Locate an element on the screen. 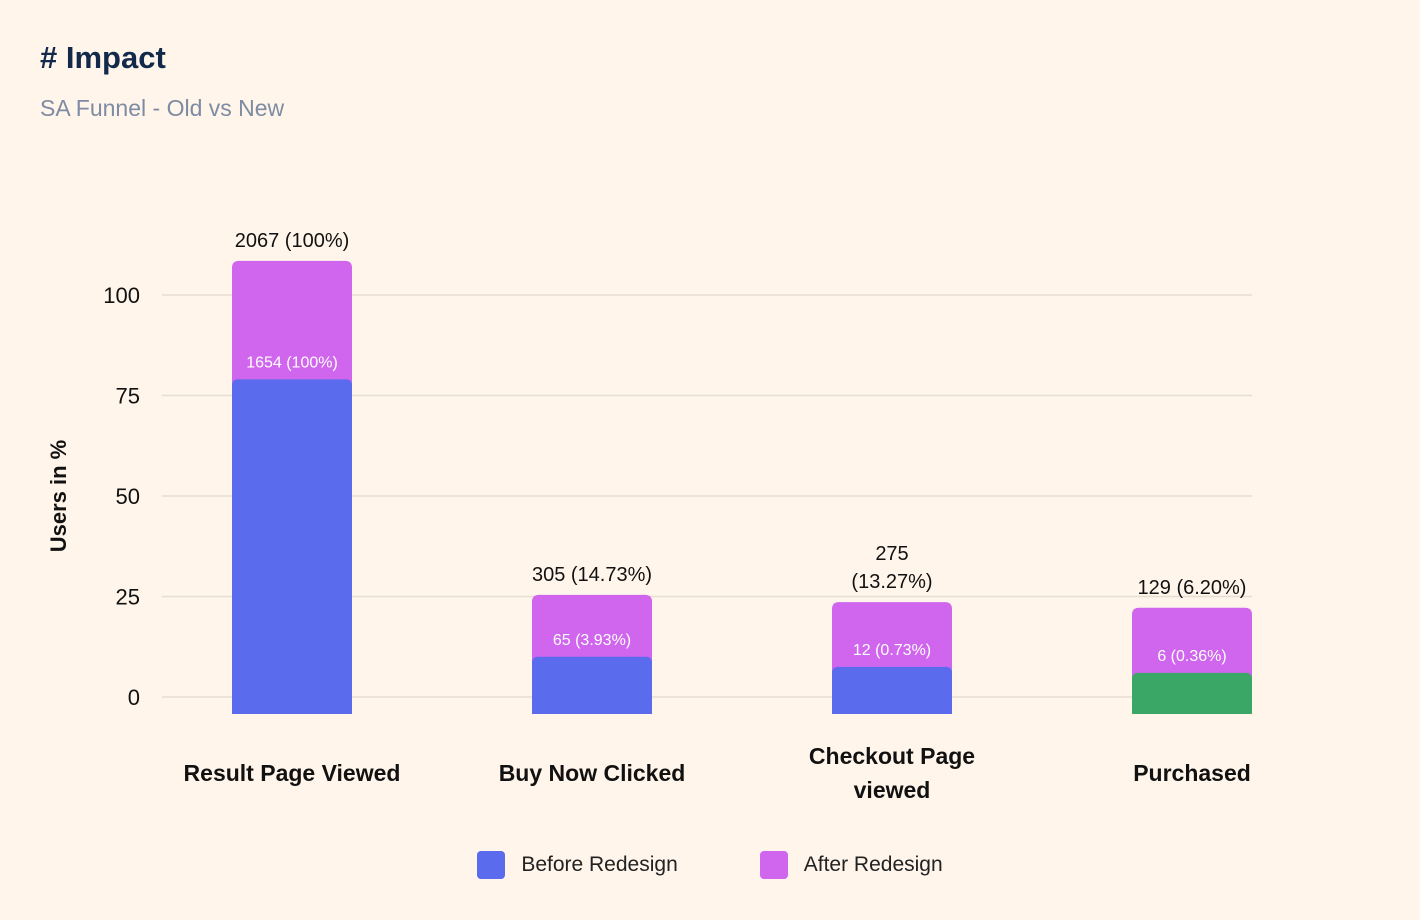 This screenshot has height=920, width=1420. chart-legend: Before Redesign After Redesign is located at coordinates (710, 865).